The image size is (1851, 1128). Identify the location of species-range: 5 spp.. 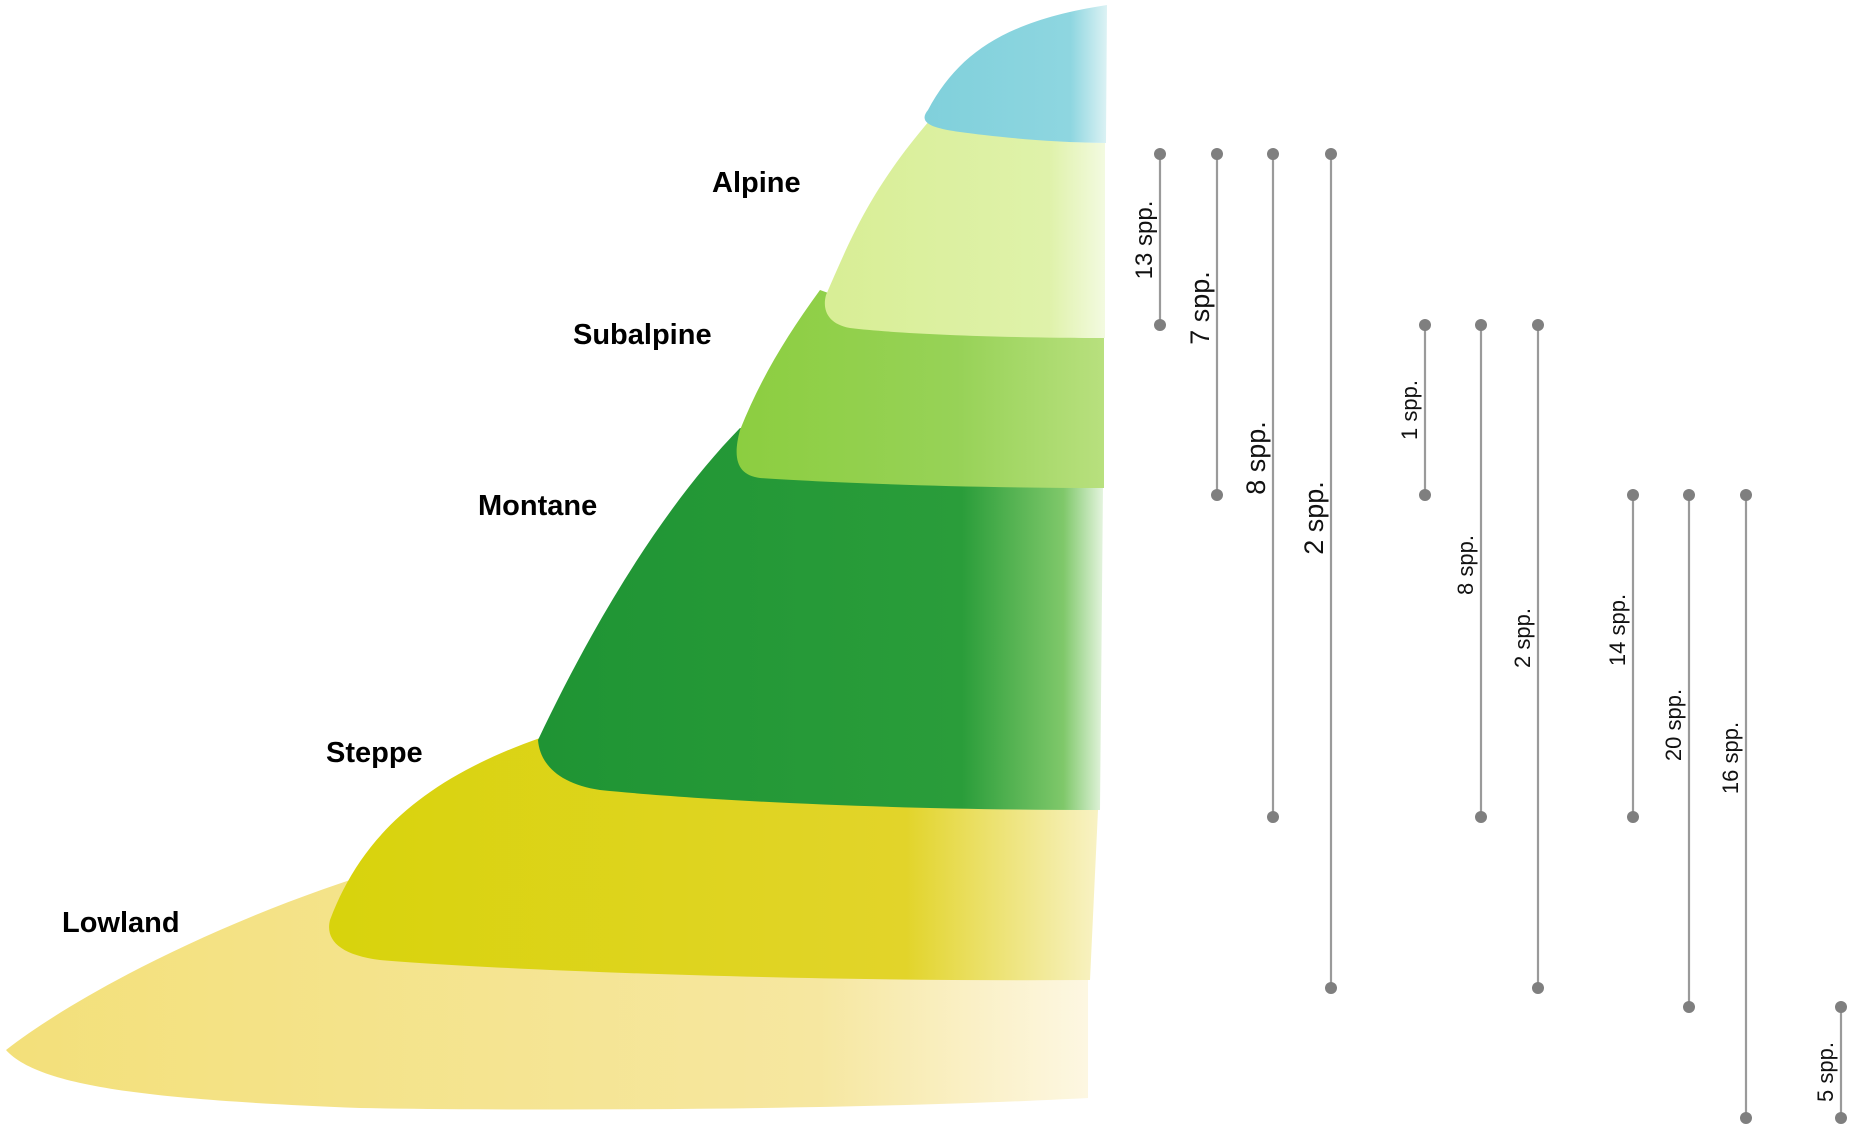
(1830, 1062).